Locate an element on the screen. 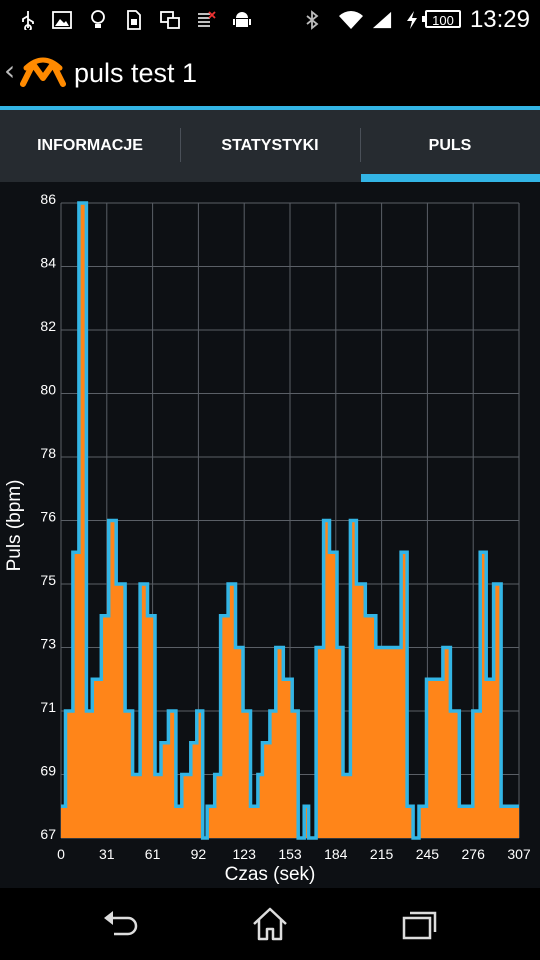  cell-signal-icon is located at coordinates (382, 20).